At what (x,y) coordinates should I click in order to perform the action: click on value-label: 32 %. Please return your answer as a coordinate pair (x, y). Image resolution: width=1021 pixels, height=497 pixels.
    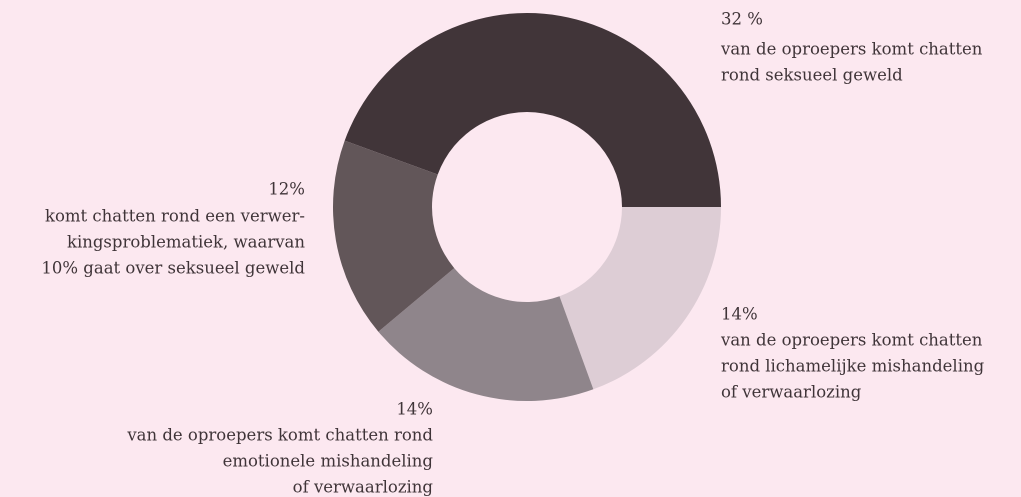
    Looking at the image, I should click on (742, 19).